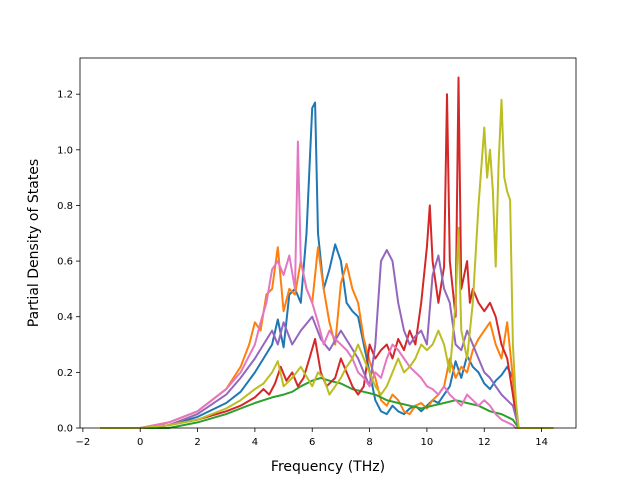  Describe the element at coordinates (65, 373) in the screenshot. I see `y-tick-label: 0.2` at that location.